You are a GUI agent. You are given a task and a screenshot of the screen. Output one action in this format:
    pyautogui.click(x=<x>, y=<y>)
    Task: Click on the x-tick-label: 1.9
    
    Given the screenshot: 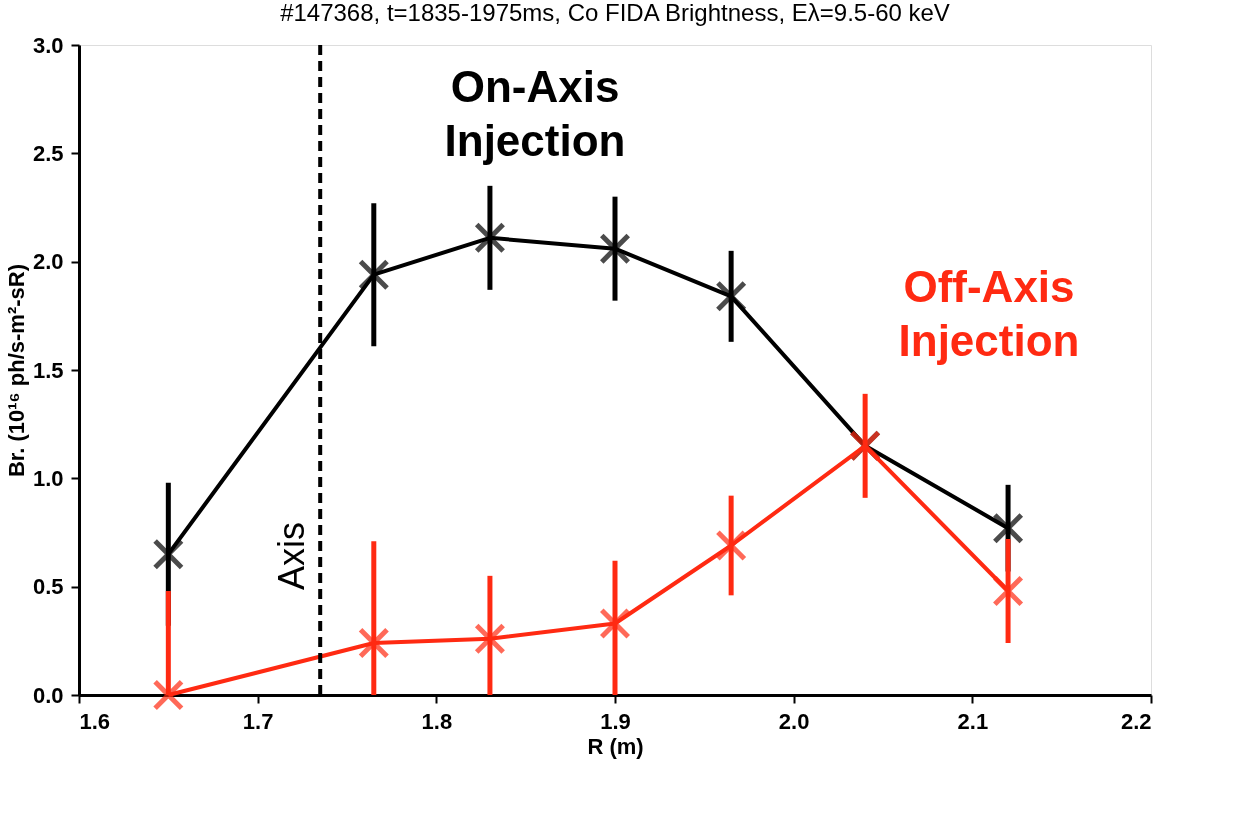 What is the action you would take?
    pyautogui.click(x=615, y=721)
    